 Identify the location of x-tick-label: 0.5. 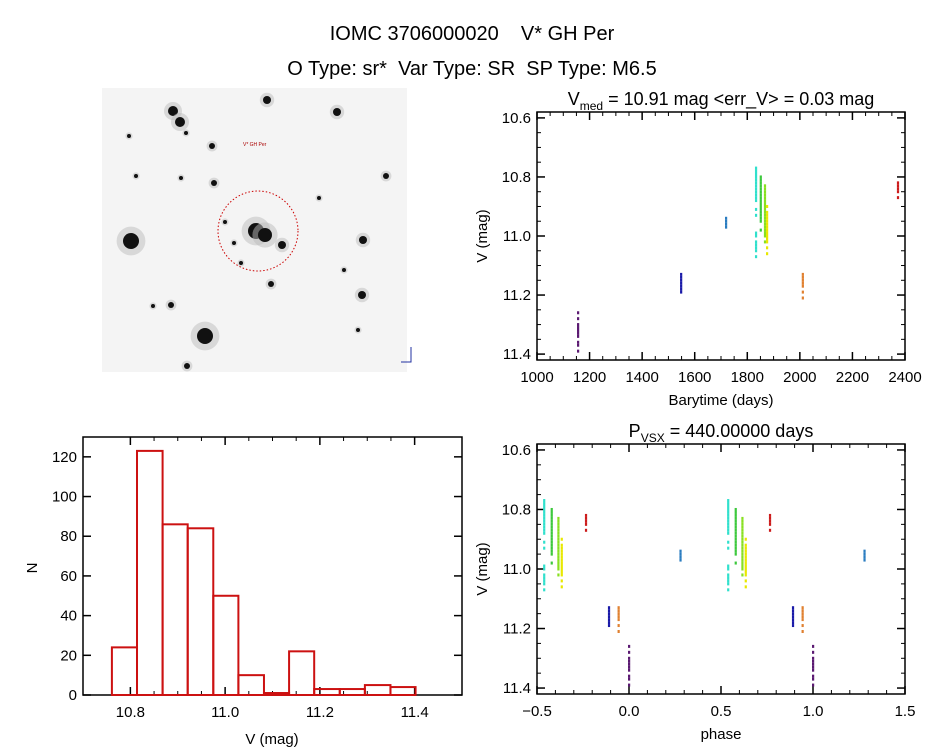
(721, 711).